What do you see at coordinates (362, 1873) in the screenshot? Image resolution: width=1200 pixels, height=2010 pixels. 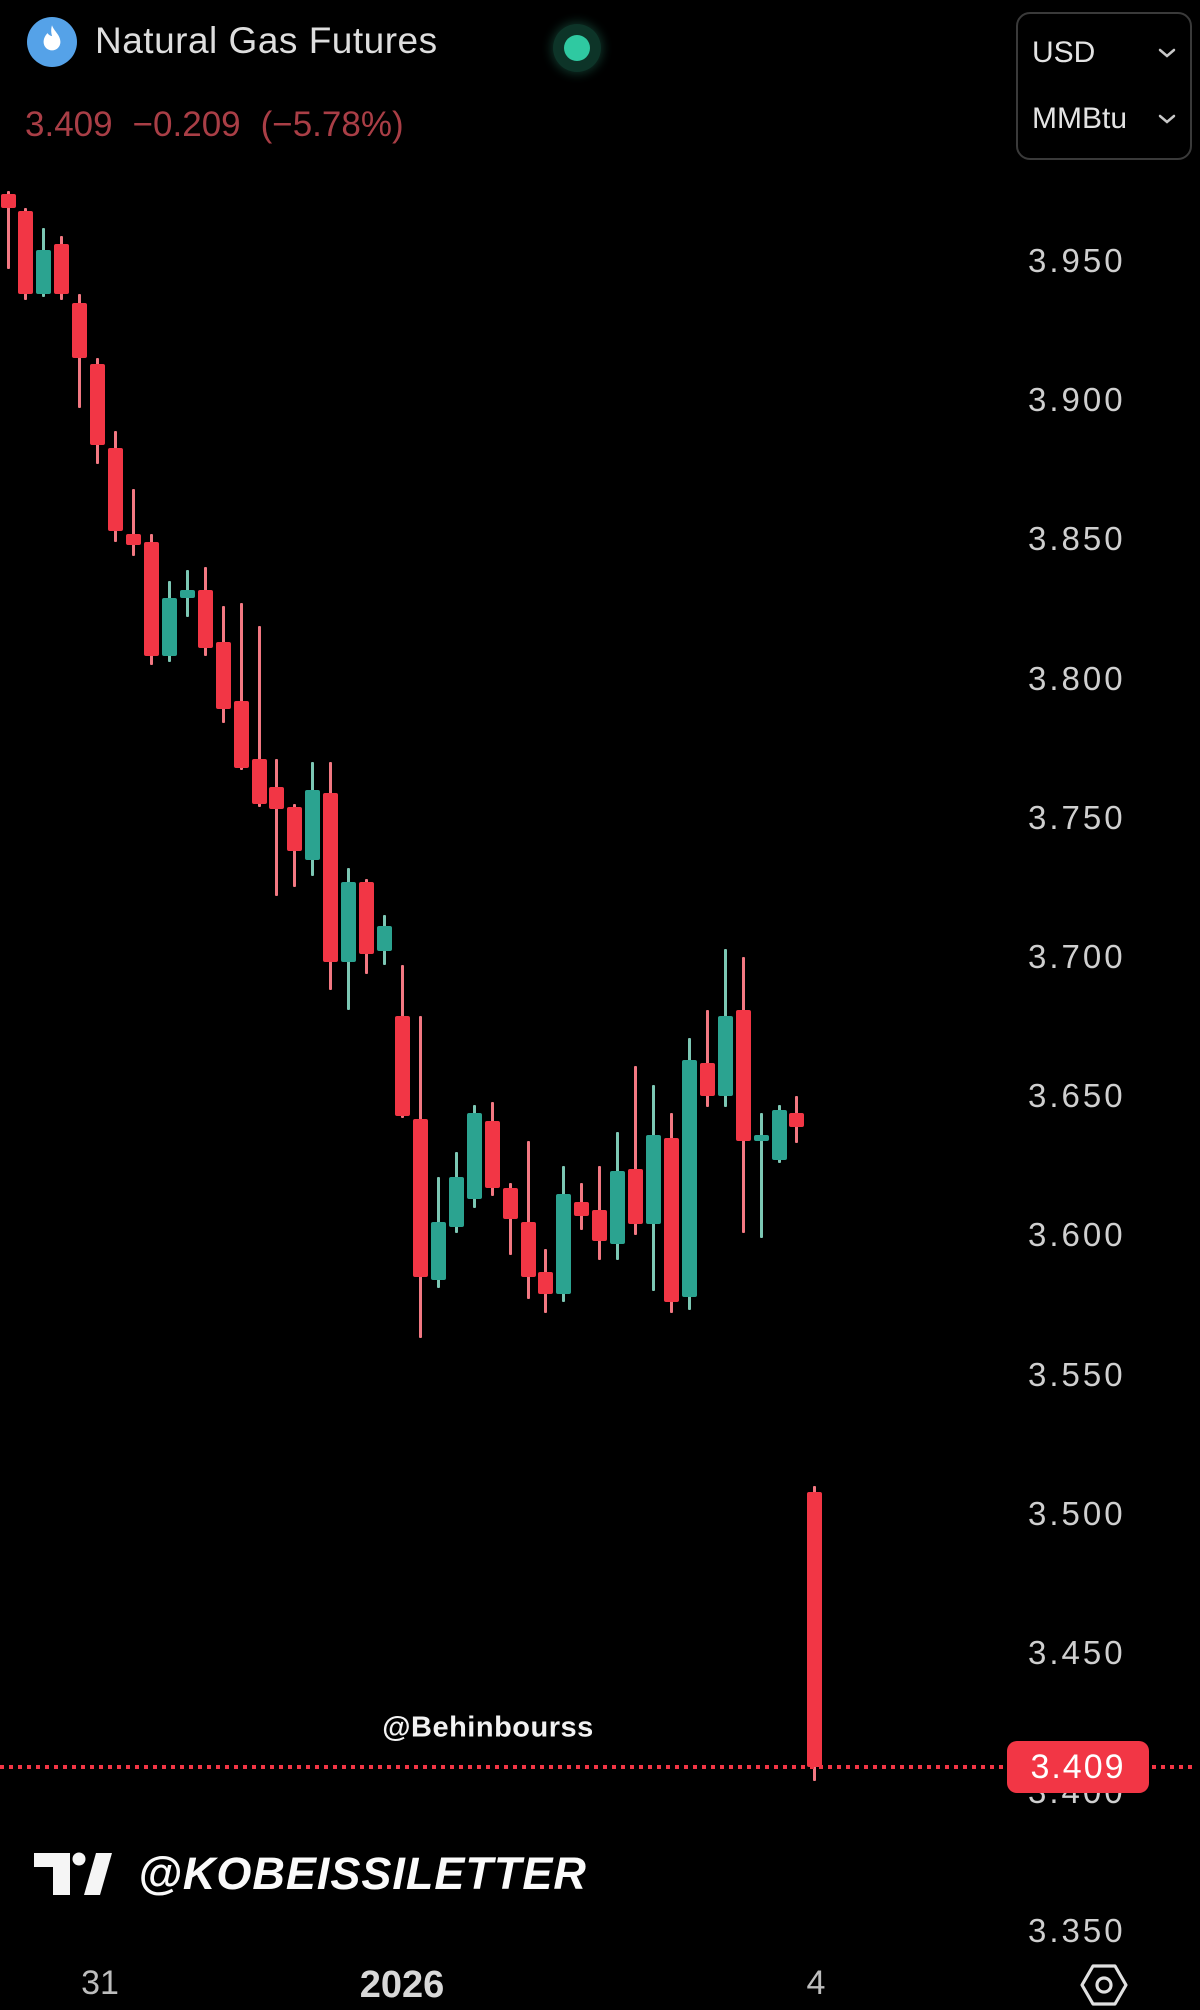 I see `branding-handle: @KOBEISSILETTER` at bounding box center [362, 1873].